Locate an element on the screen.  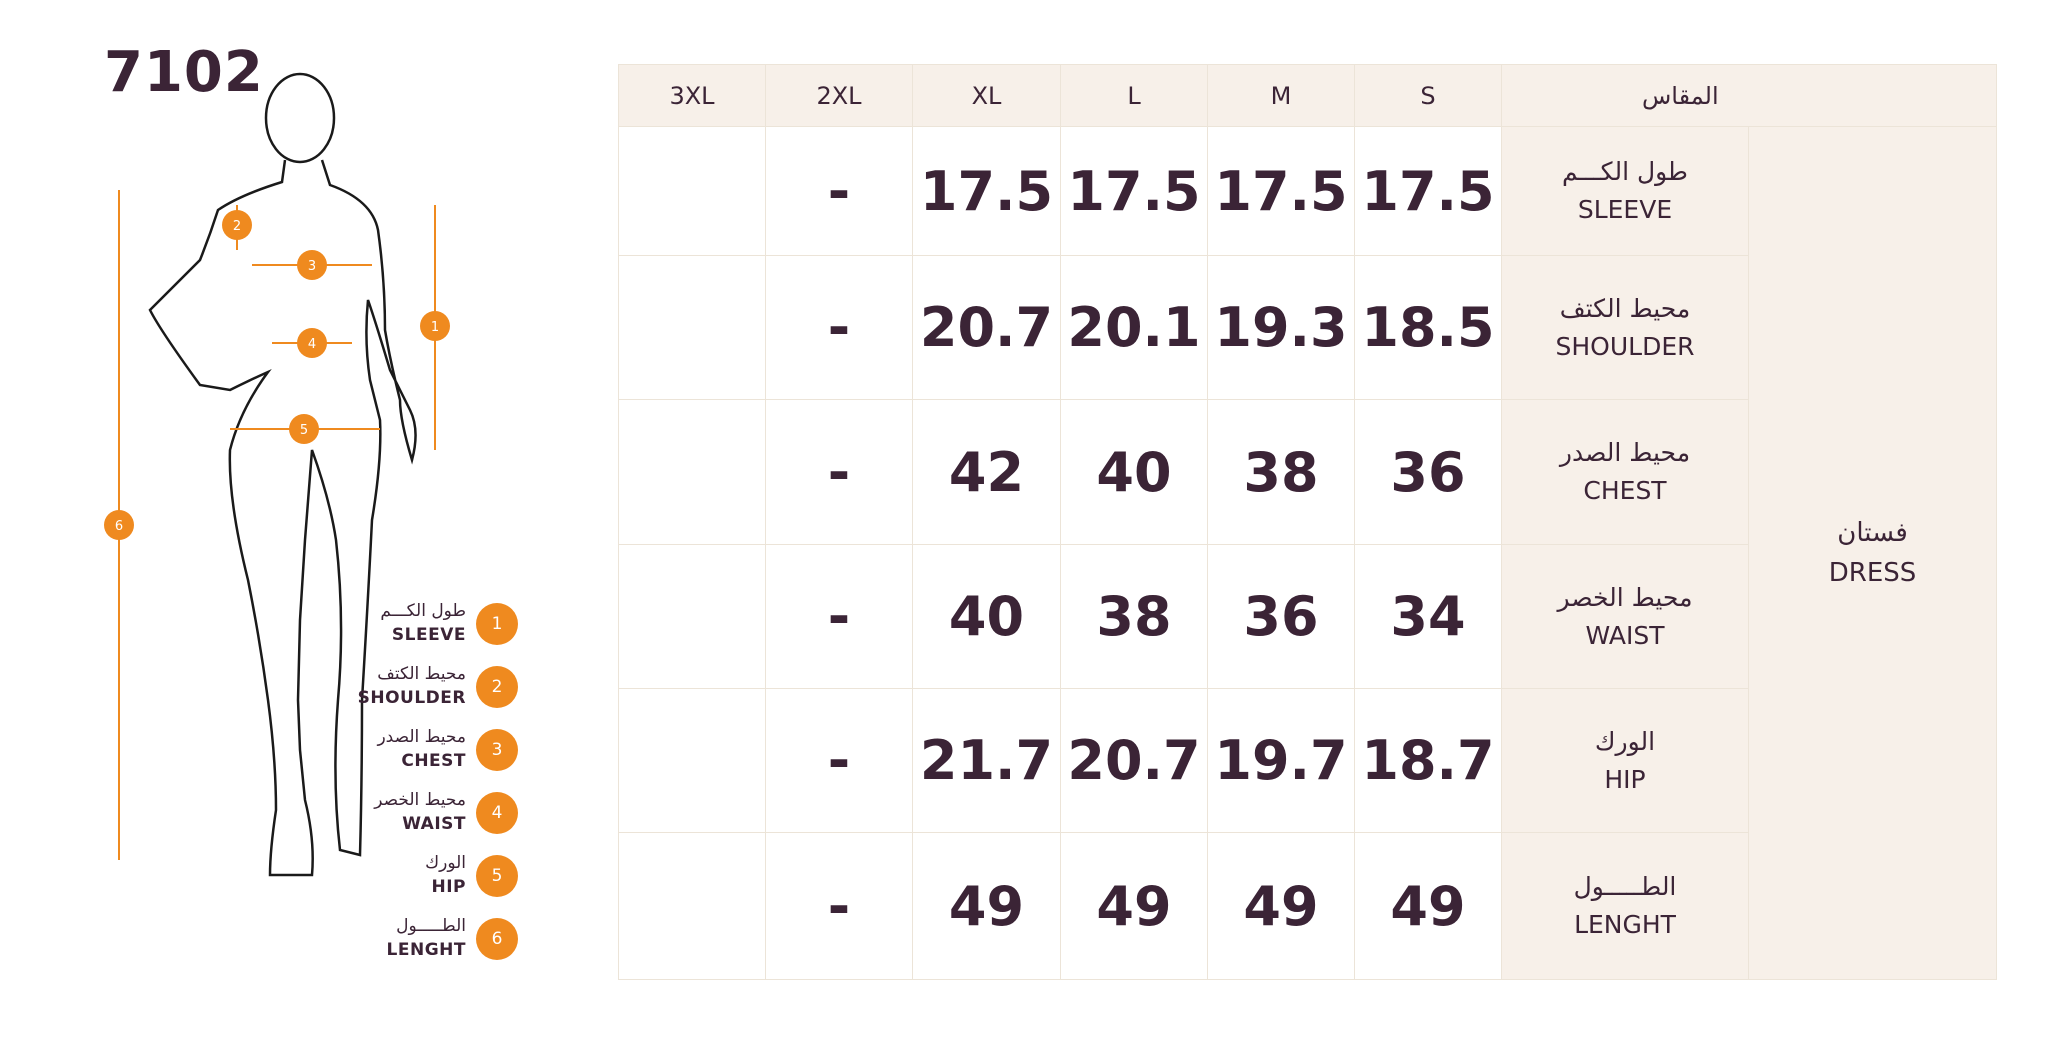
svg-text: 1 is located at coordinates (435, 327).